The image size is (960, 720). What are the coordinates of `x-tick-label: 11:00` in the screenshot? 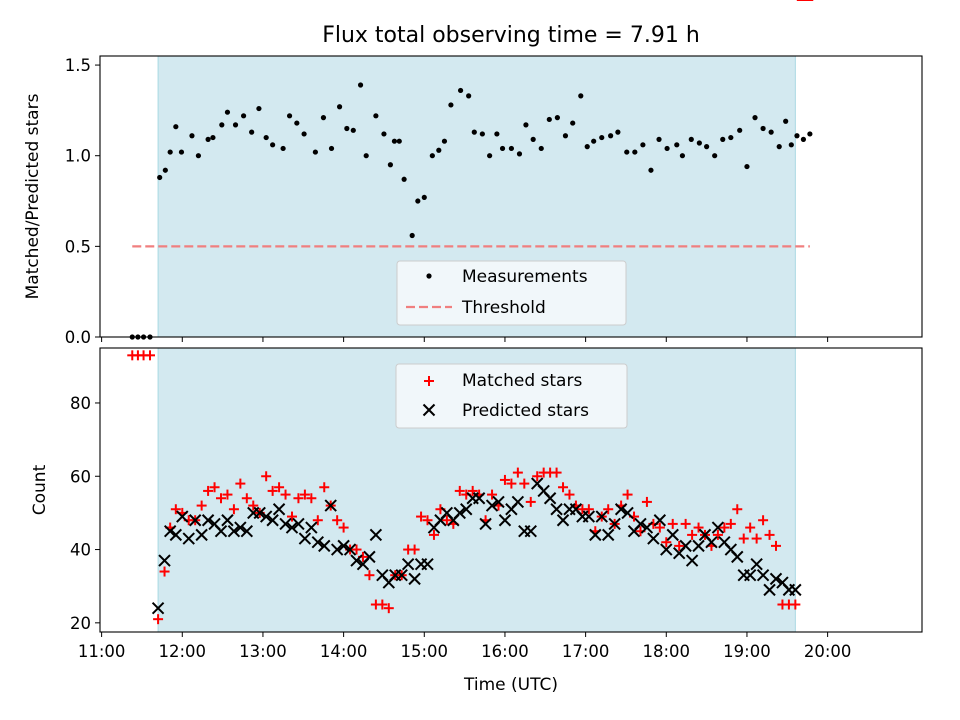 It's located at (102, 651).